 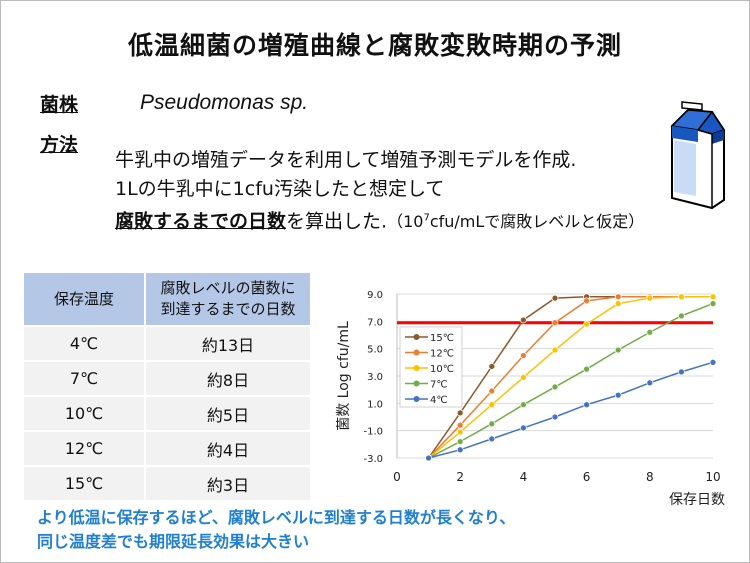 I want to click on method-line-2: 1Lの牛乳中に1cfu汚染したと想定して, so click(x=280, y=189).